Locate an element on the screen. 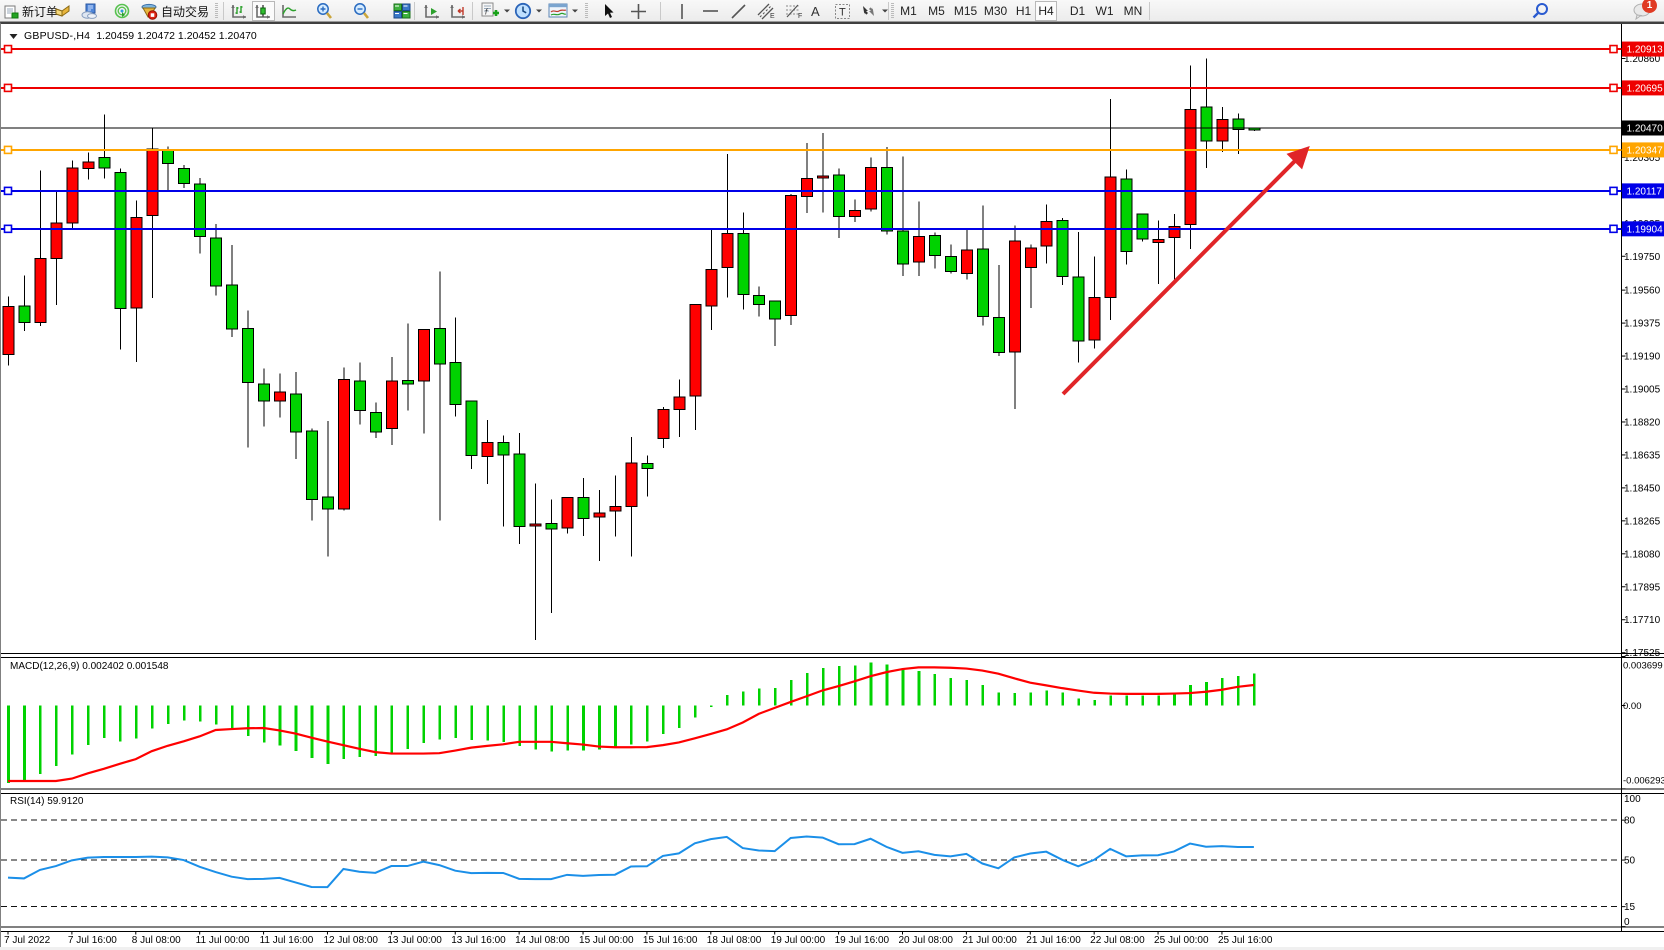 Image resolution: width=1664 pixels, height=950 pixels. zoom-out-icon is located at coordinates (362, 11).